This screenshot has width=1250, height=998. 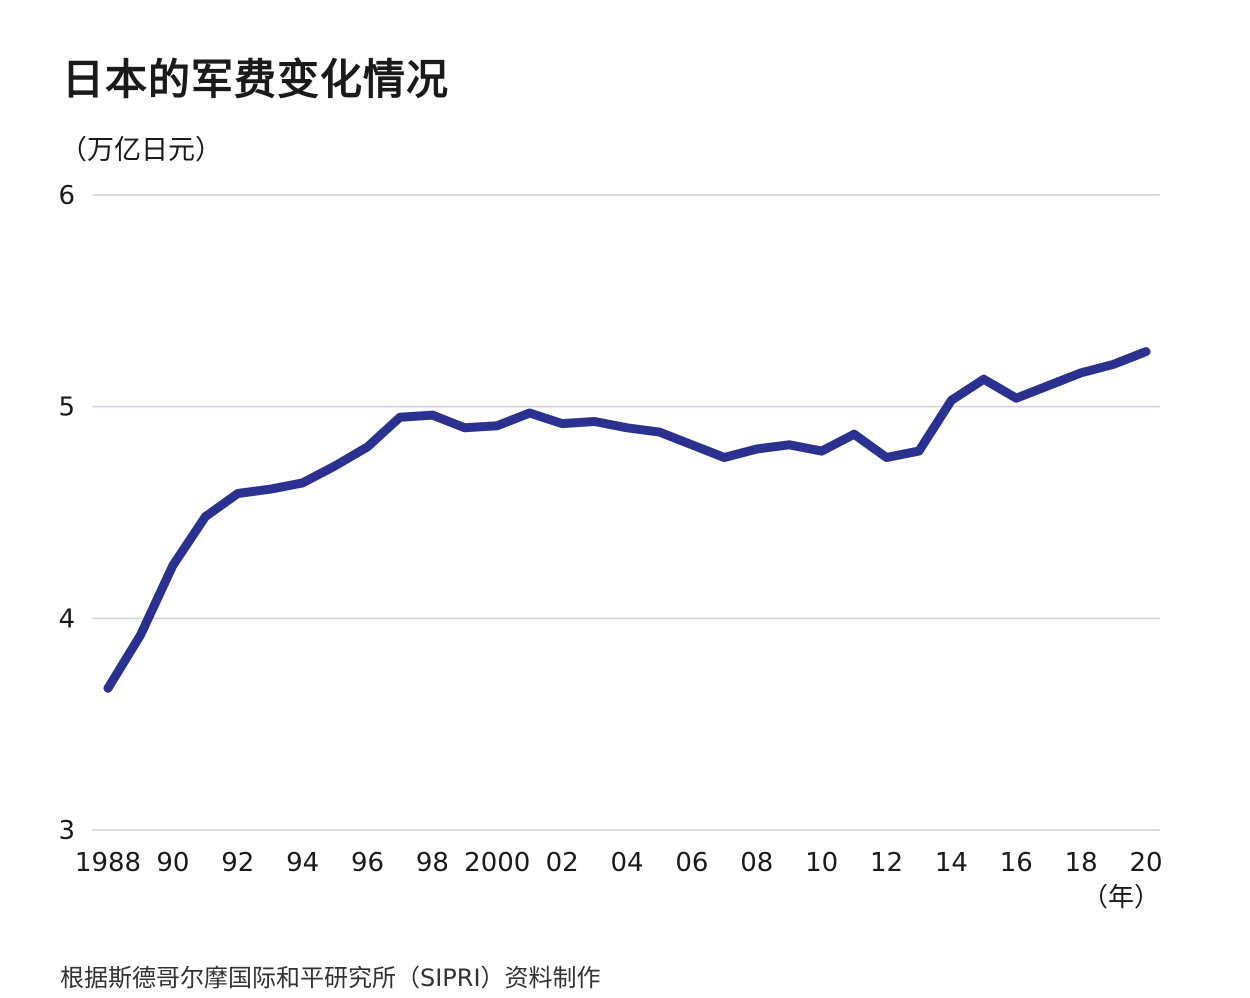 I want to click on x-tick-label-02: 02, so click(x=562, y=863).